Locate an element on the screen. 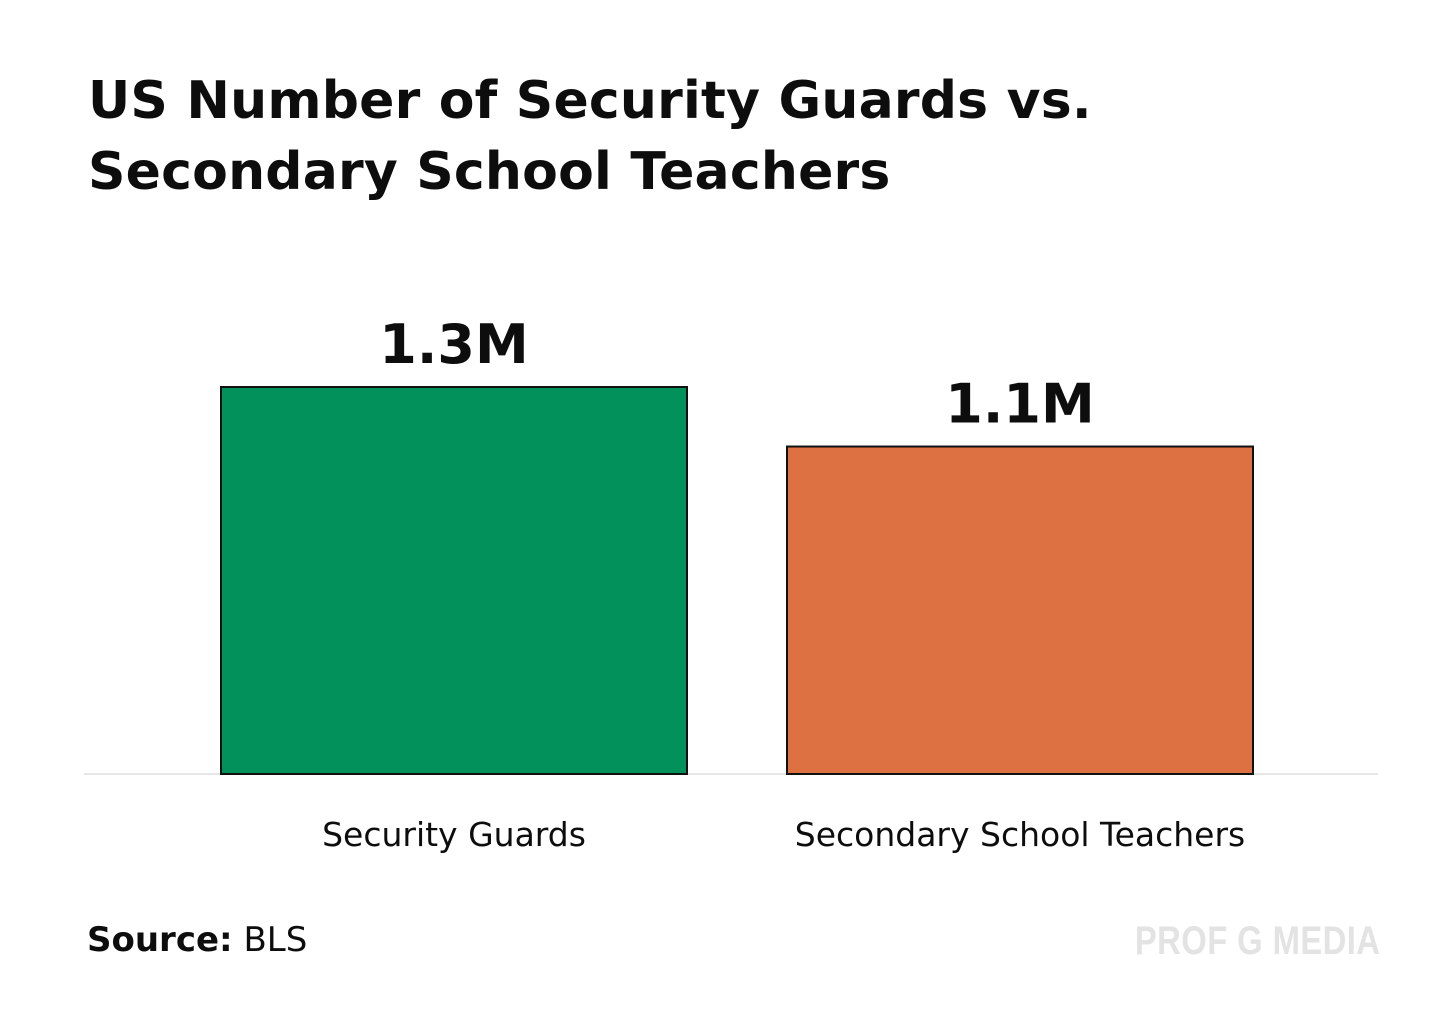 This screenshot has width=1456, height=1028. category-label-0: Security Guards is located at coordinates (454, 834).